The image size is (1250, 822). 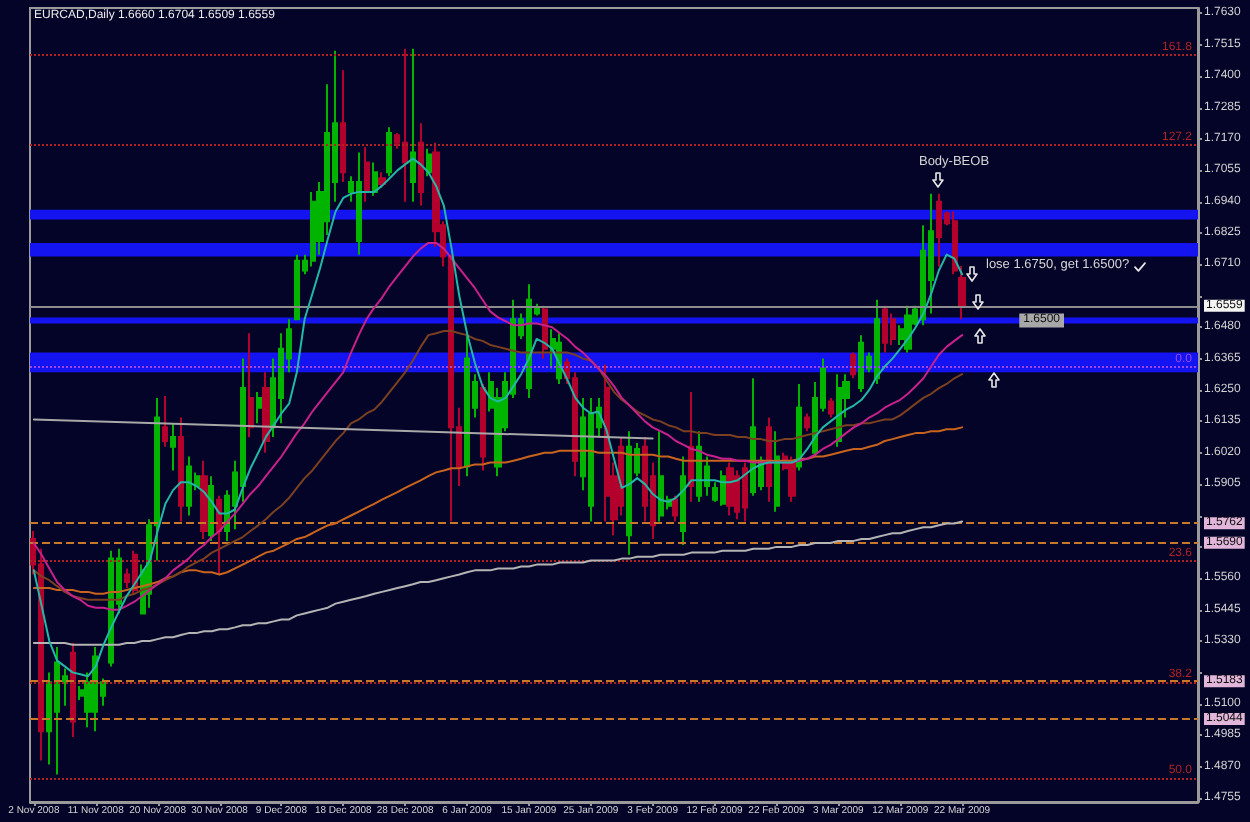 What do you see at coordinates (498, 583) in the screenshot?
I see `line-series` at bounding box center [498, 583].